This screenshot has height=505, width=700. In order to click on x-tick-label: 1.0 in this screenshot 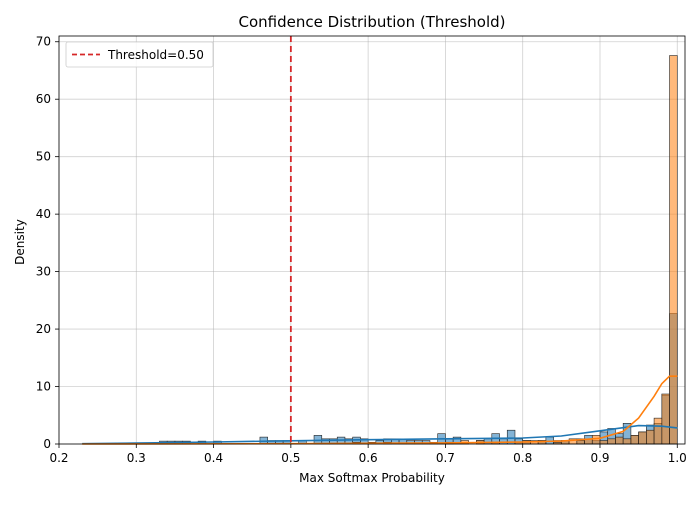, I will do `click(677, 458)`.